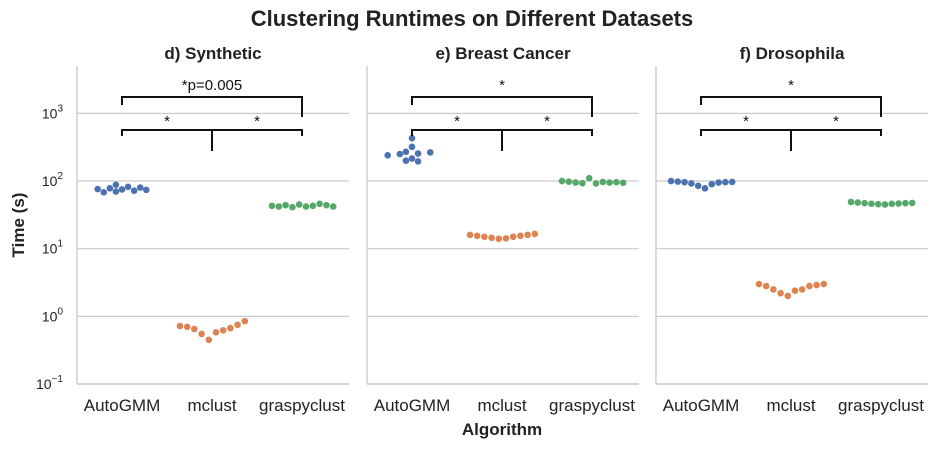 This screenshot has width=944, height=450. I want to click on y-tick-label: 10³, so click(53, 112).